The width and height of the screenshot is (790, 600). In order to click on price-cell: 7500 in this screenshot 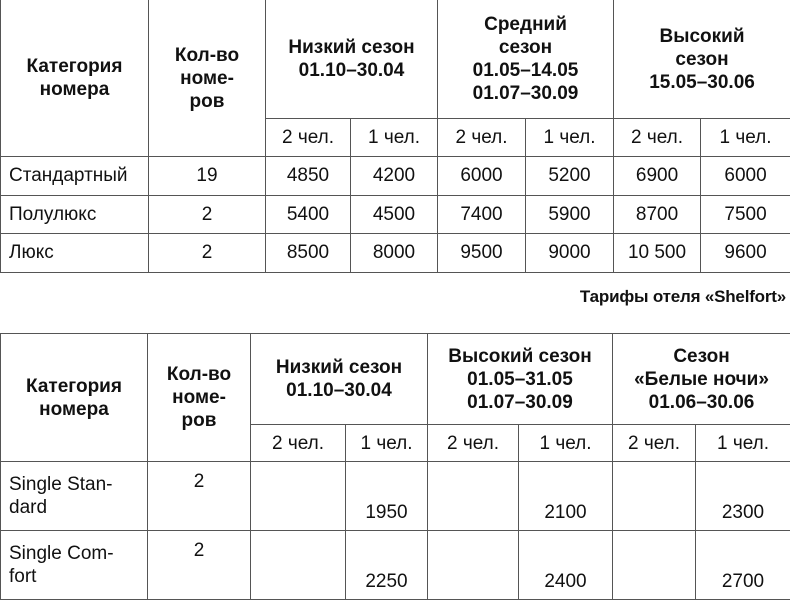, I will do `click(745, 214)`.